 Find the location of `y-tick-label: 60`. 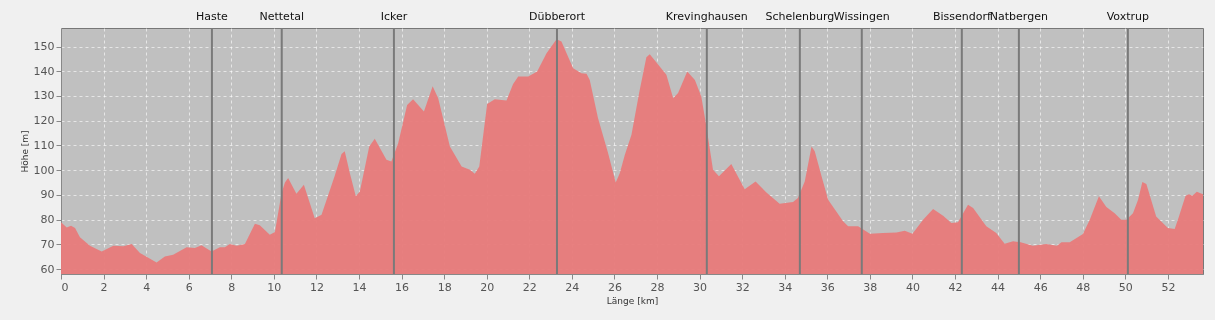

y-tick-label: 60 is located at coordinates (47, 269).